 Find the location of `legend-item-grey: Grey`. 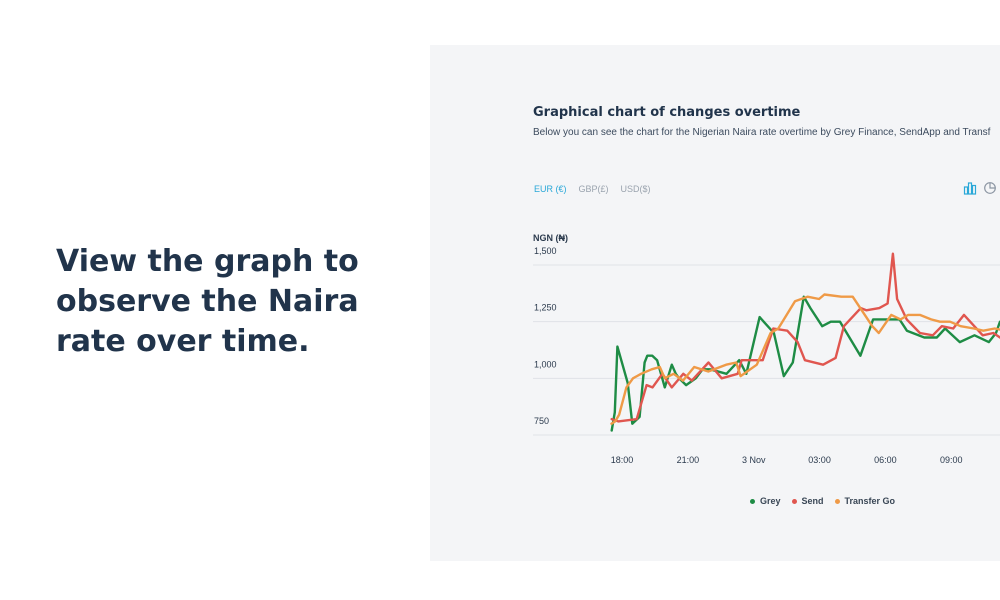

legend-item-grey: Grey is located at coordinates (765, 501).